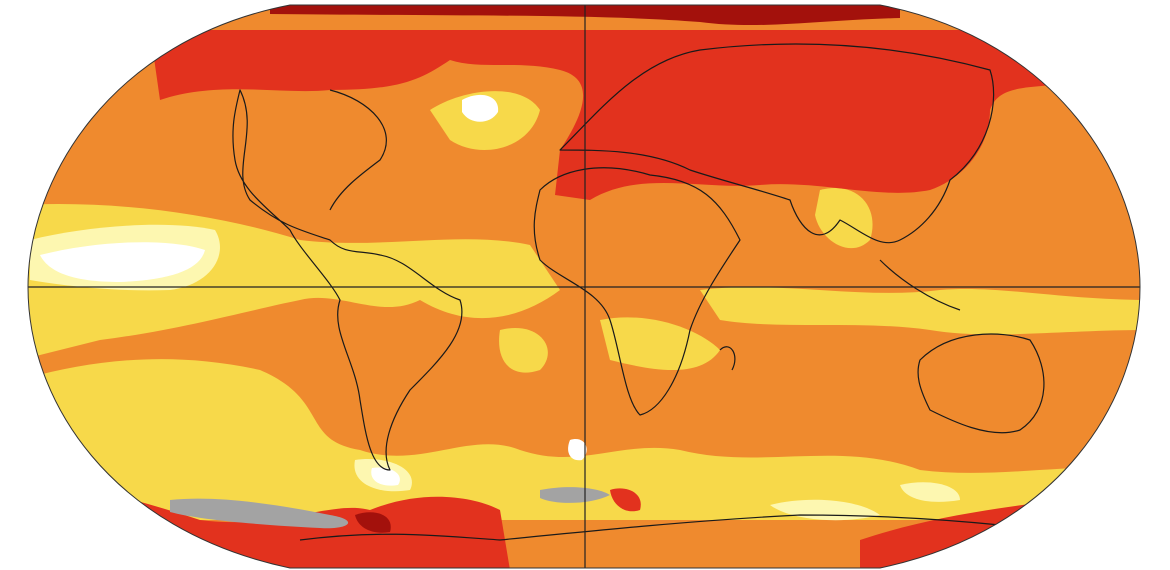 The width and height of the screenshot is (1170, 570). I want to click on no-data-areas, so click(390, 508).